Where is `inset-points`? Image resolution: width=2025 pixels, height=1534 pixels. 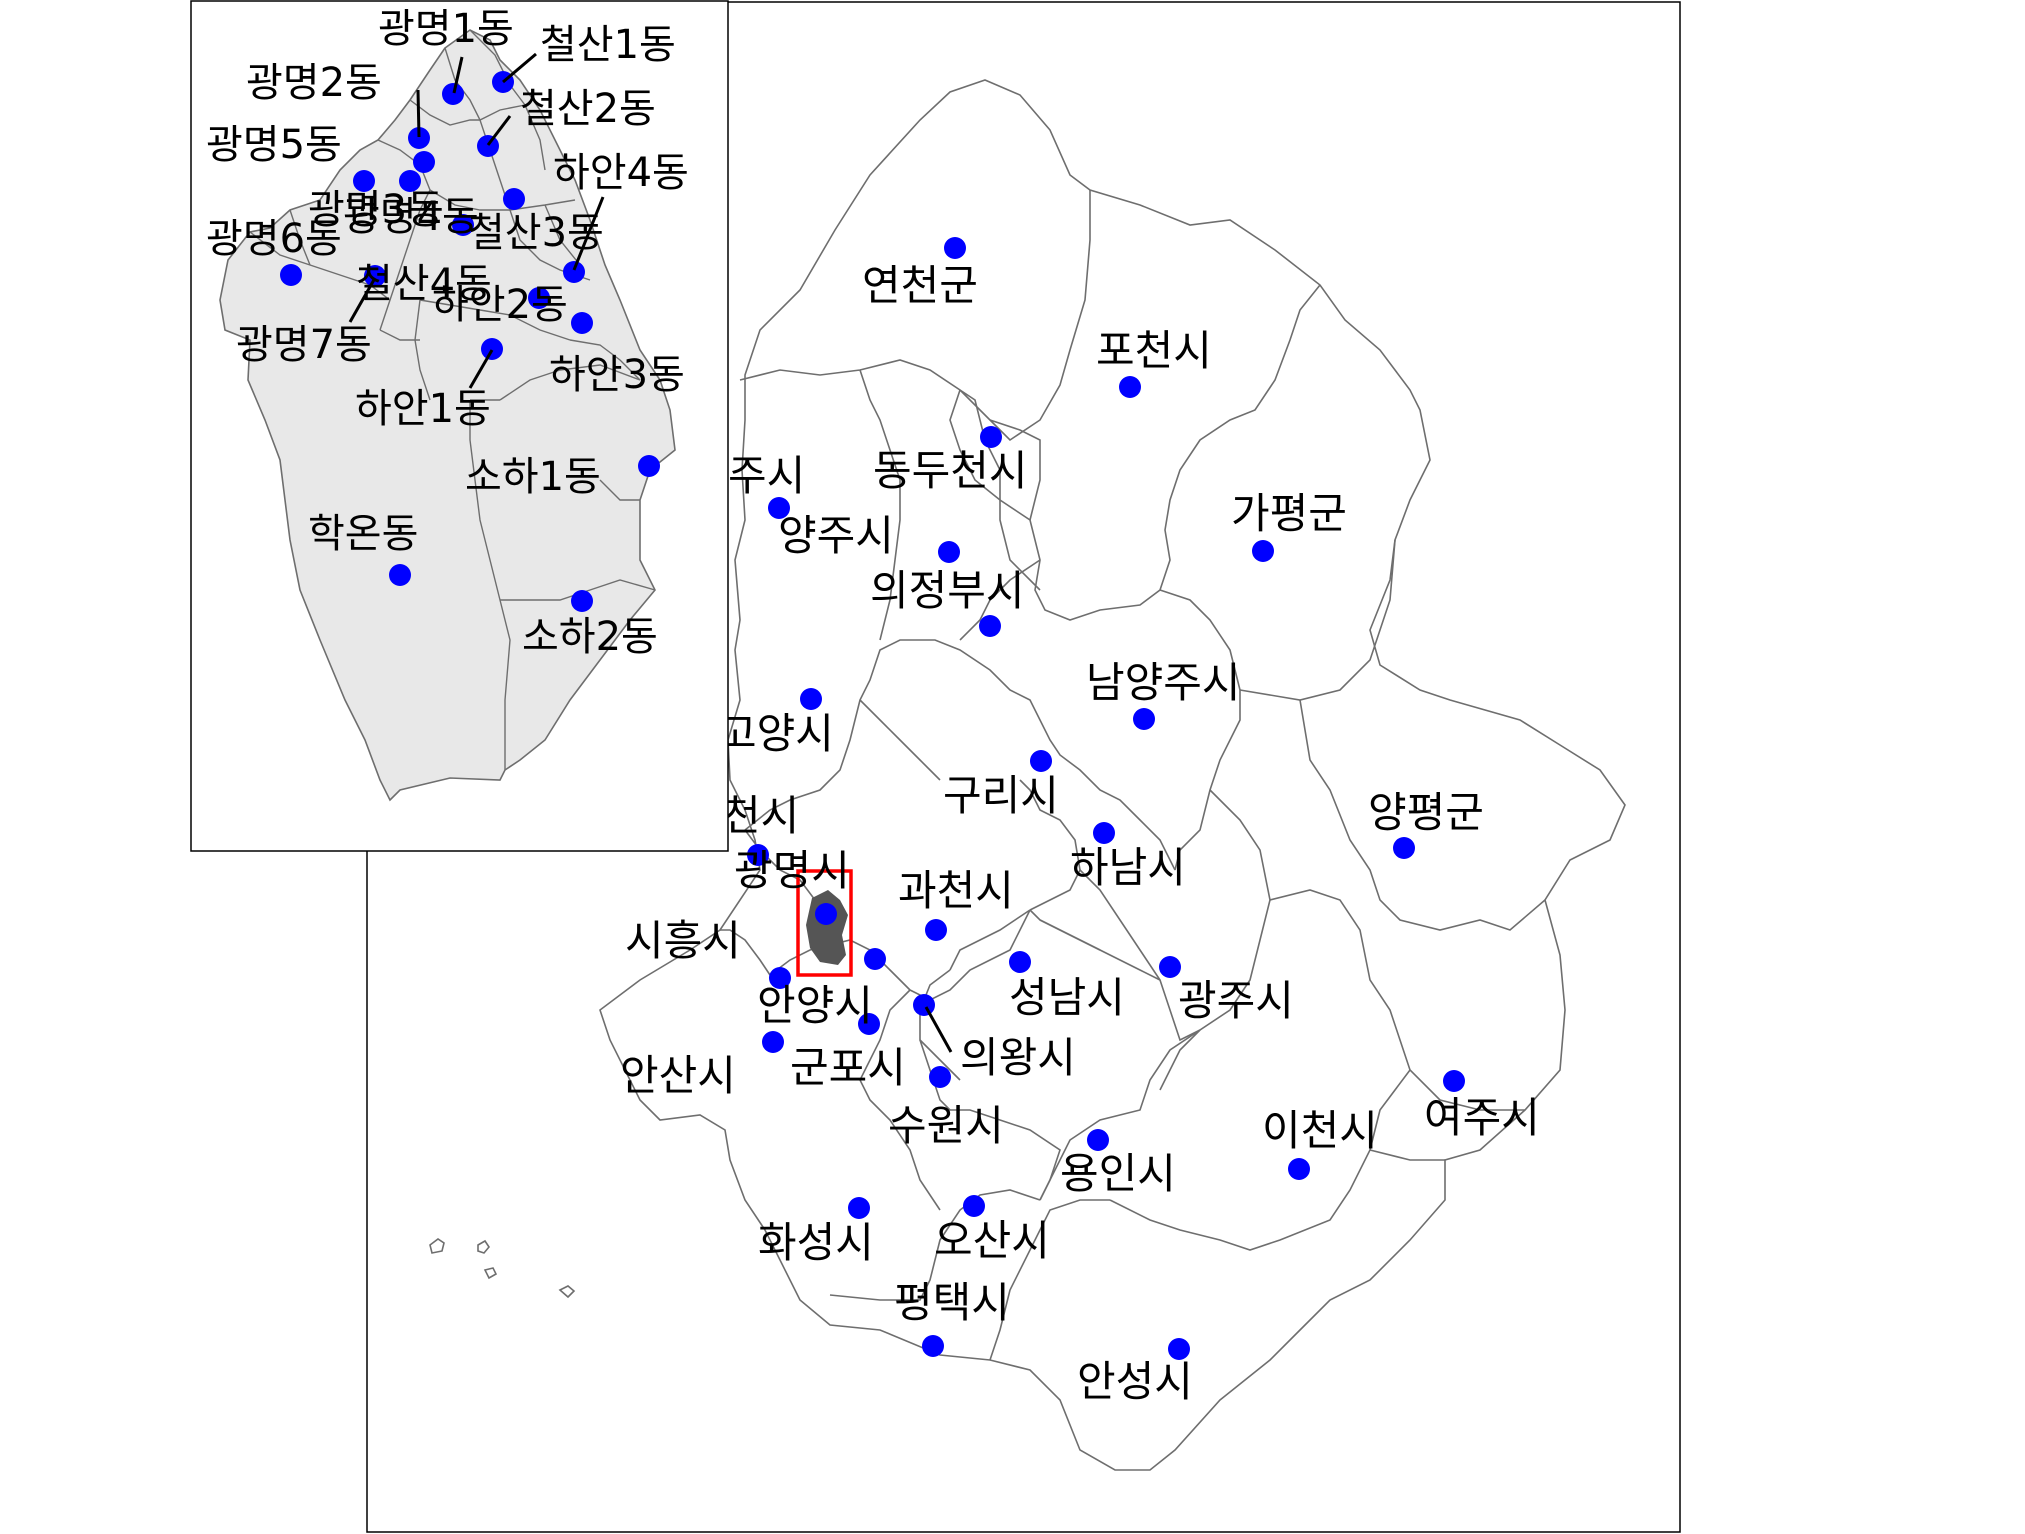
inset-points is located at coordinates (470, 341).